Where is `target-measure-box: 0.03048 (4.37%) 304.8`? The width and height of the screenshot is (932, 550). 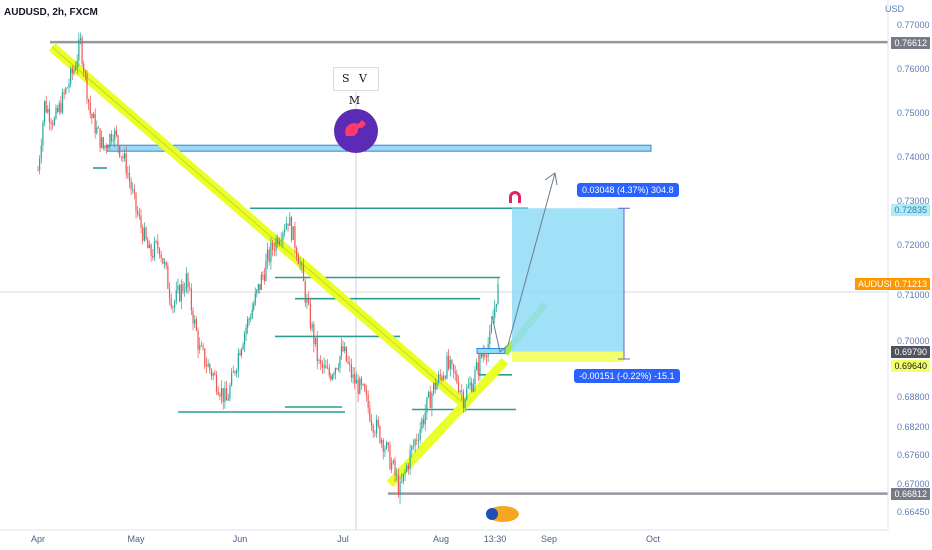 target-measure-box: 0.03048 (4.37%) 304.8 is located at coordinates (628, 190).